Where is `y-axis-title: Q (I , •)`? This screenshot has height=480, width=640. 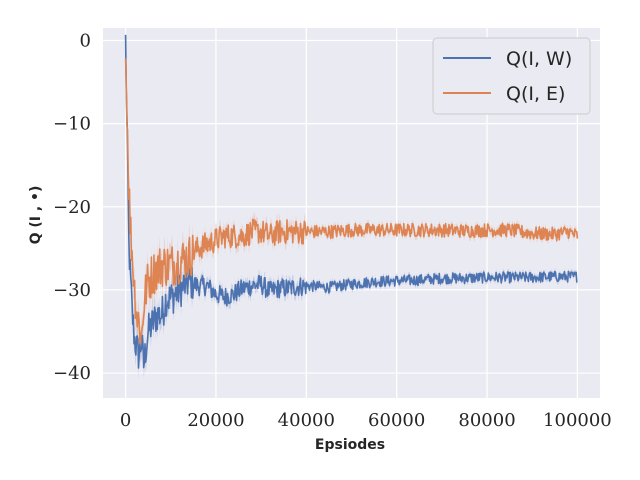
y-axis-title: Q (I , •) is located at coordinates (36, 215).